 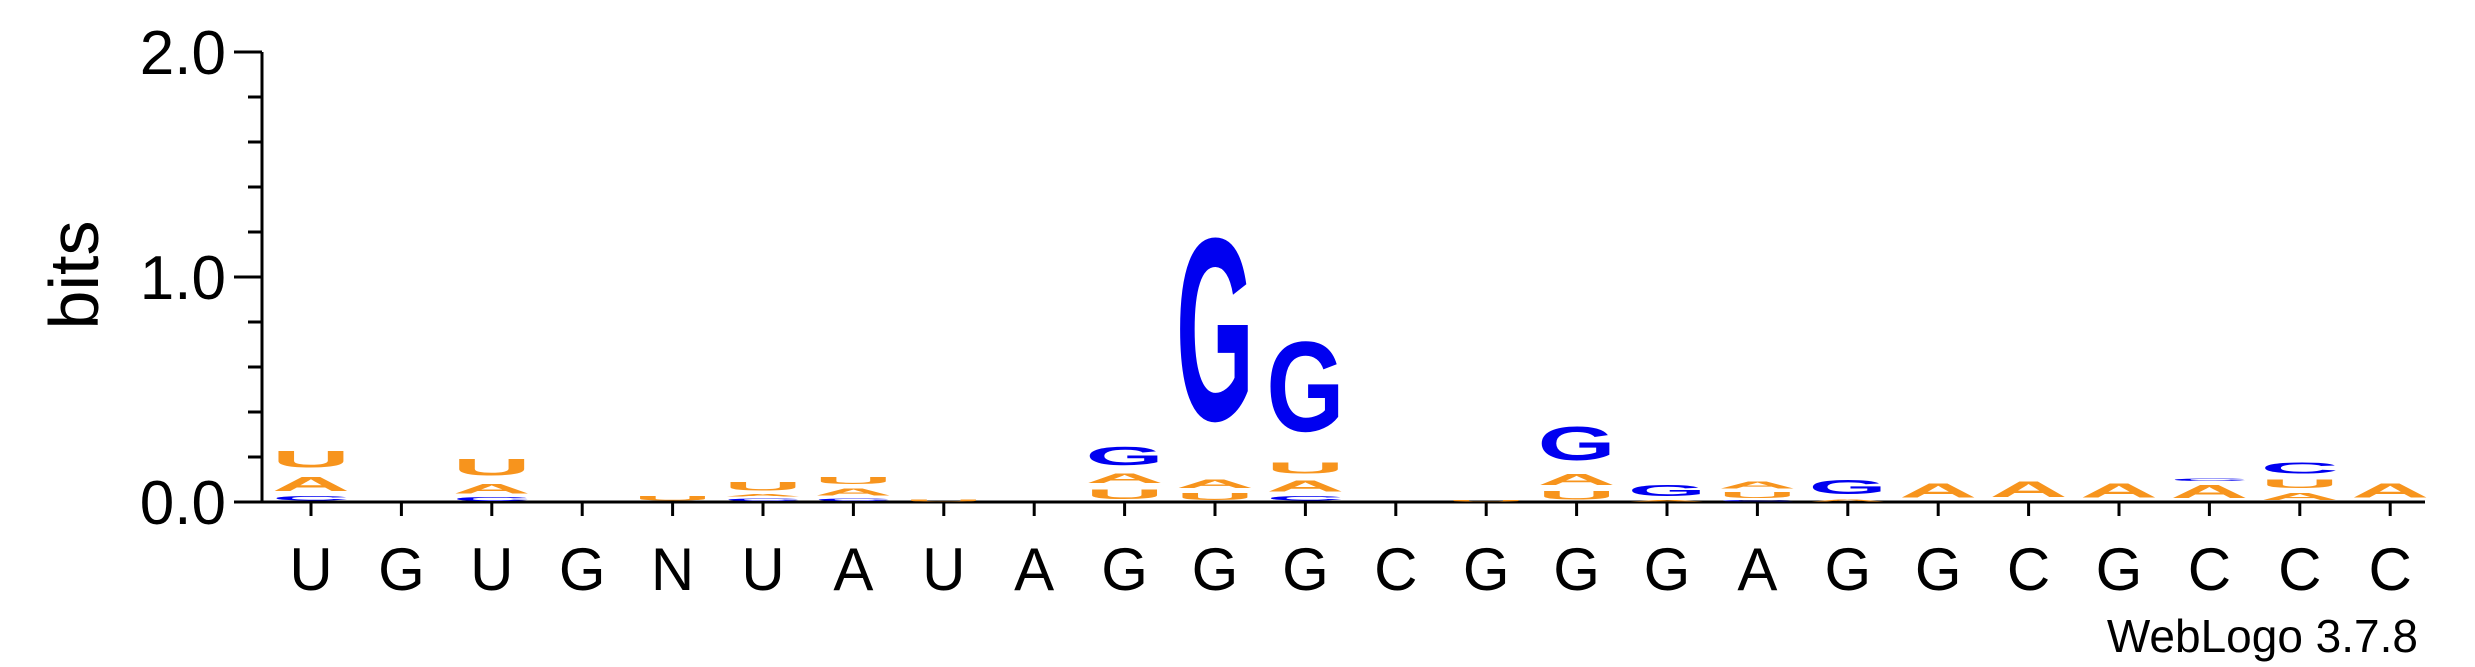 What do you see at coordinates (183, 278) in the screenshot?
I see `y-tick-label: 1.0` at bounding box center [183, 278].